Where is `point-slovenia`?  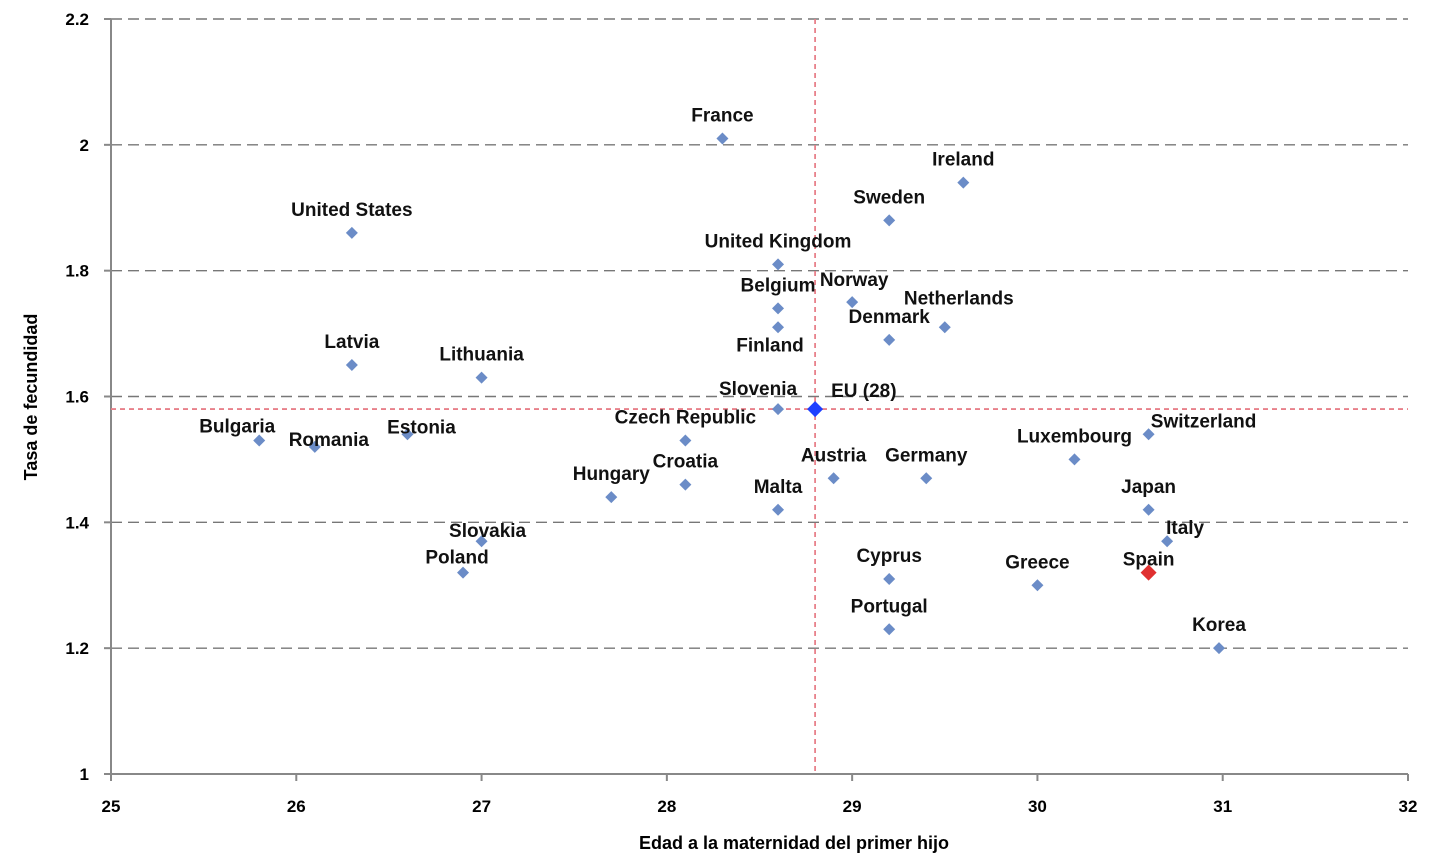
point-slovenia is located at coordinates (778, 409).